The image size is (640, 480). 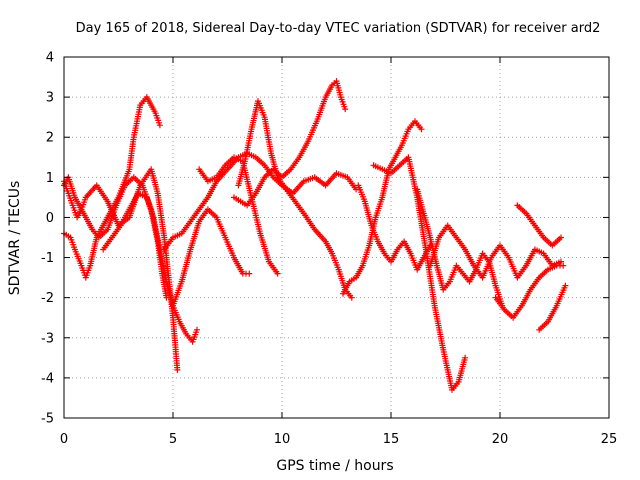 What do you see at coordinates (150, 267) in the screenshot?
I see `series-sat-d` at bounding box center [150, 267].